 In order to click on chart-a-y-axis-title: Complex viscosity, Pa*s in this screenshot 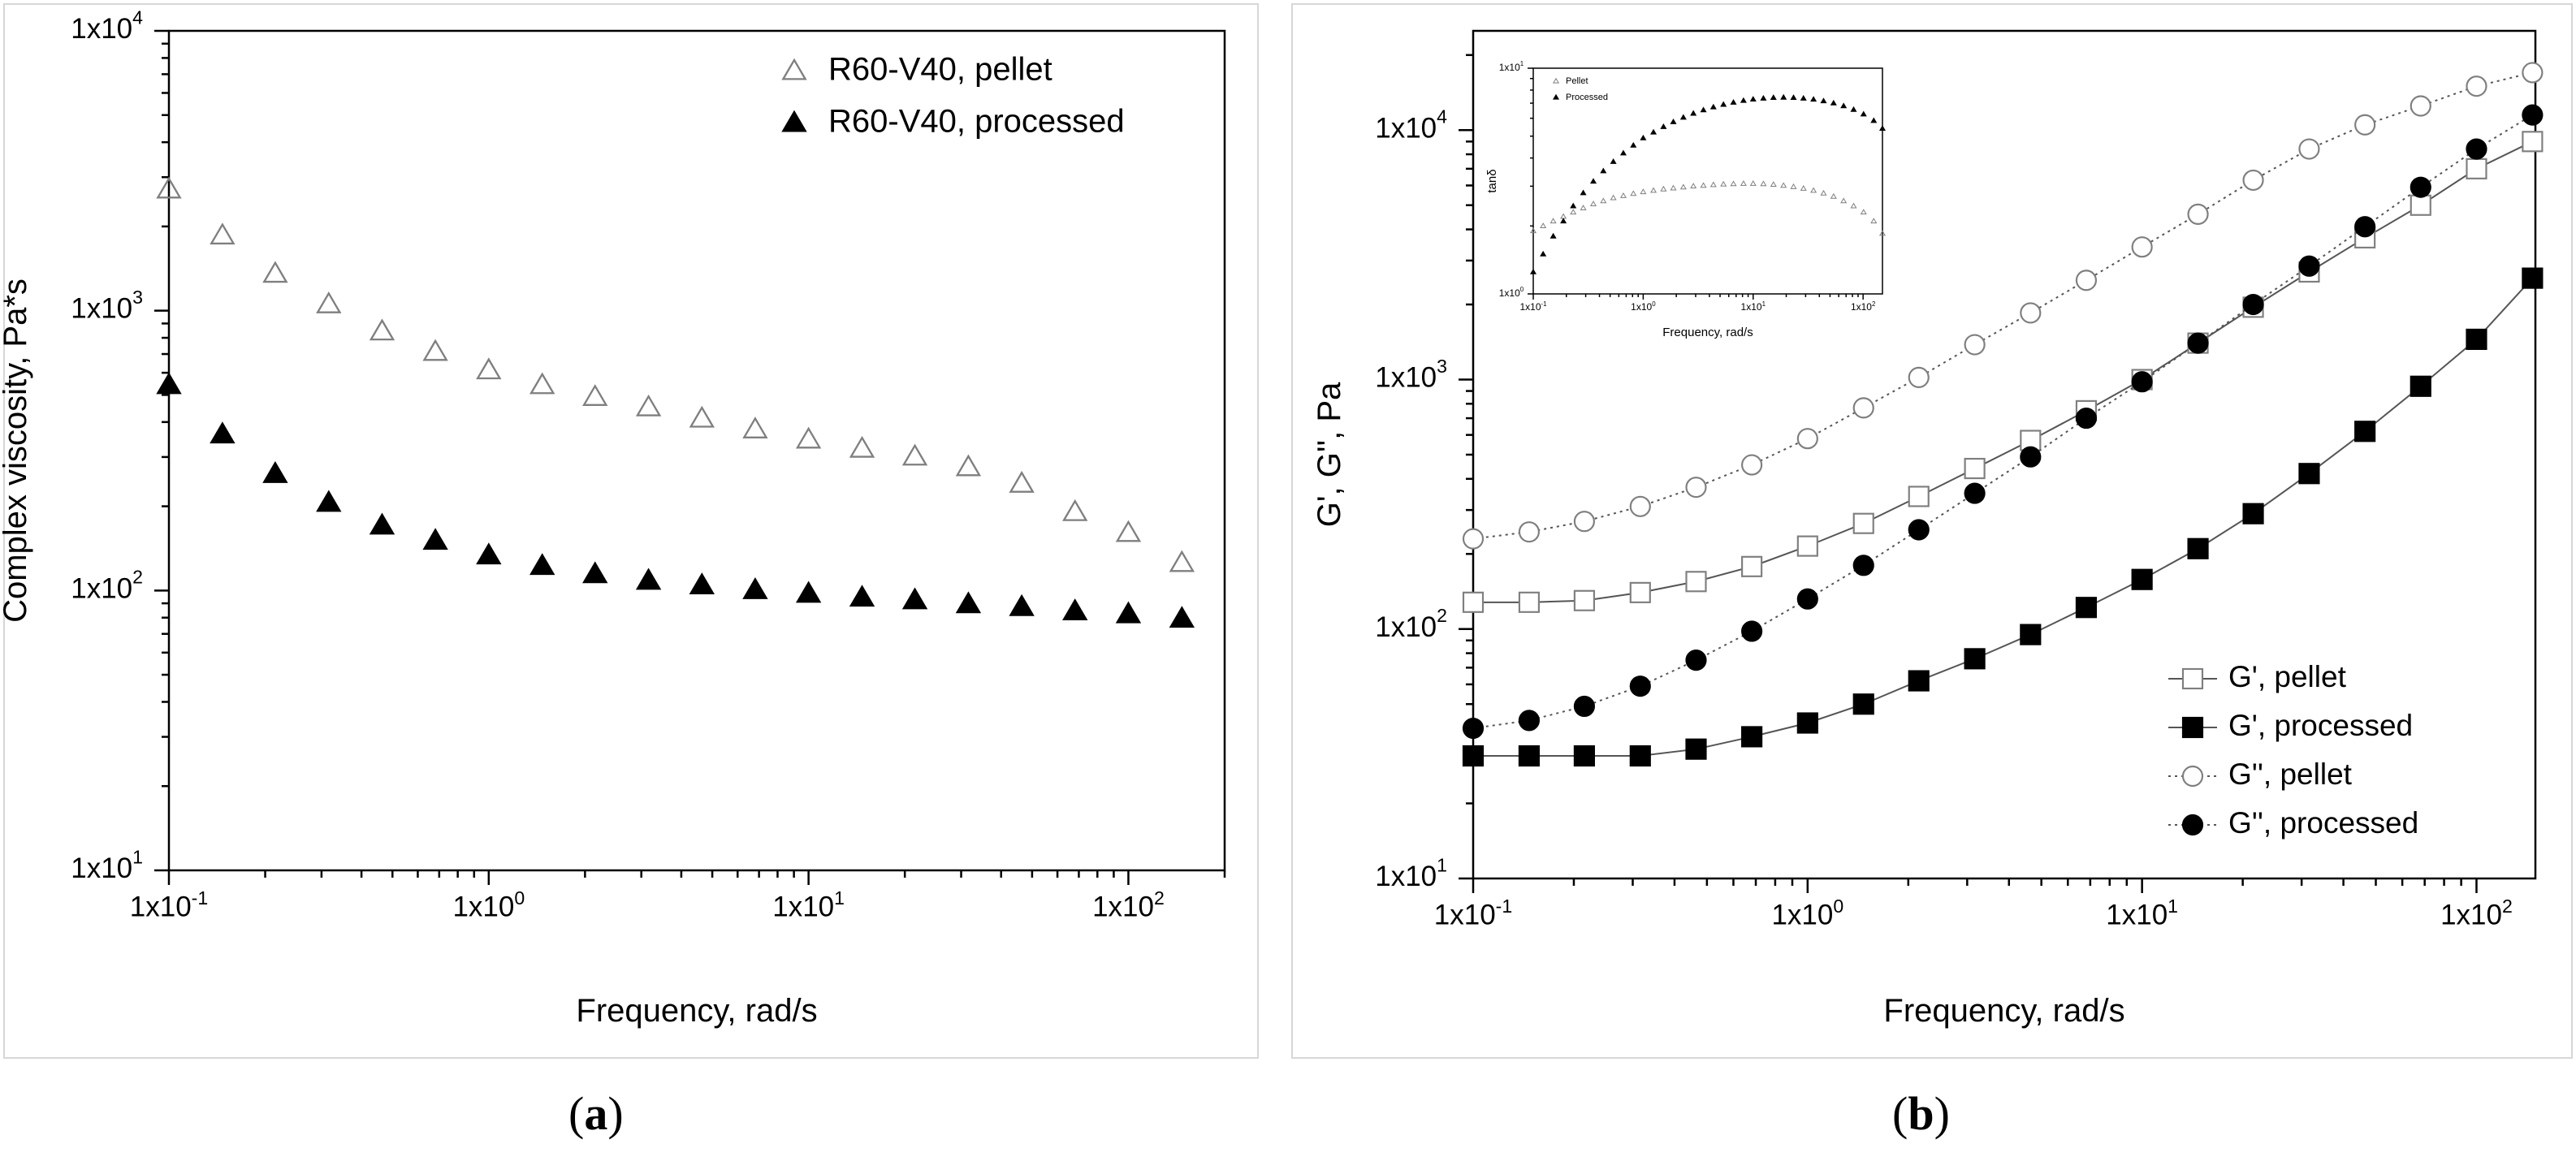, I will do `click(17, 450)`.